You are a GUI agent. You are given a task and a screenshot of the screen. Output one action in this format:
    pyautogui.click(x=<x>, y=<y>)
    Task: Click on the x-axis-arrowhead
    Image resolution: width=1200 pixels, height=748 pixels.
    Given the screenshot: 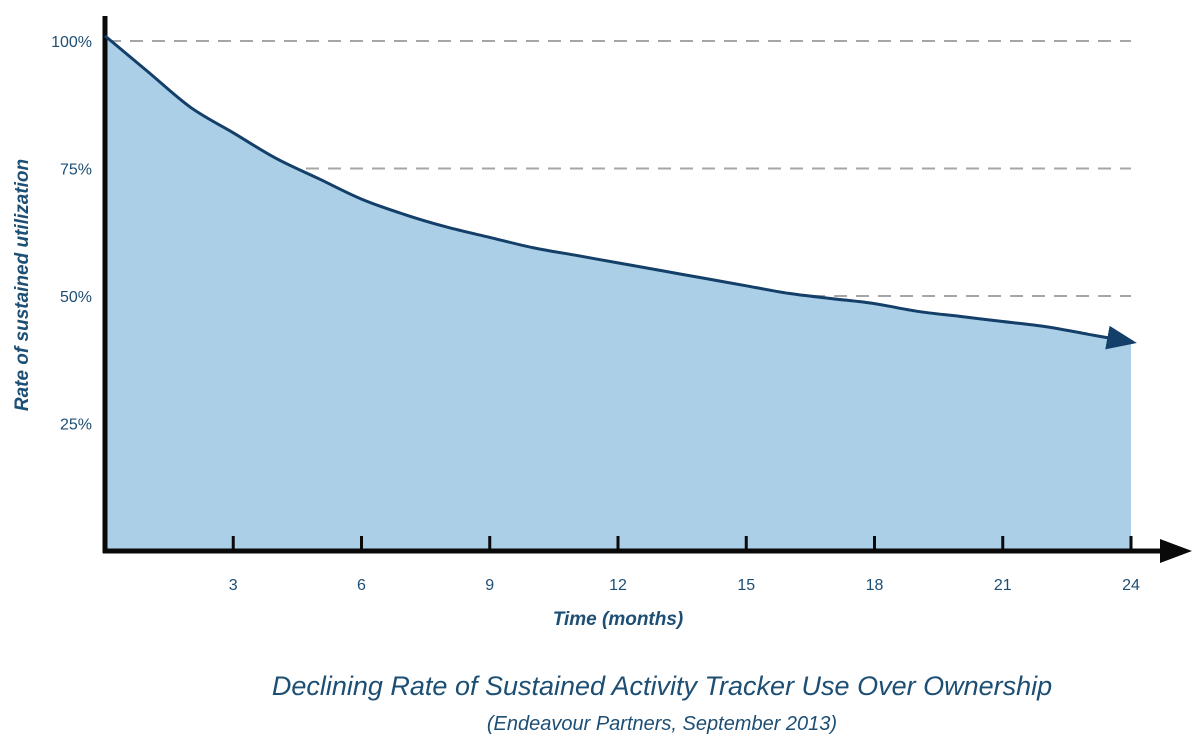 What is the action you would take?
    pyautogui.click(x=1176, y=551)
    